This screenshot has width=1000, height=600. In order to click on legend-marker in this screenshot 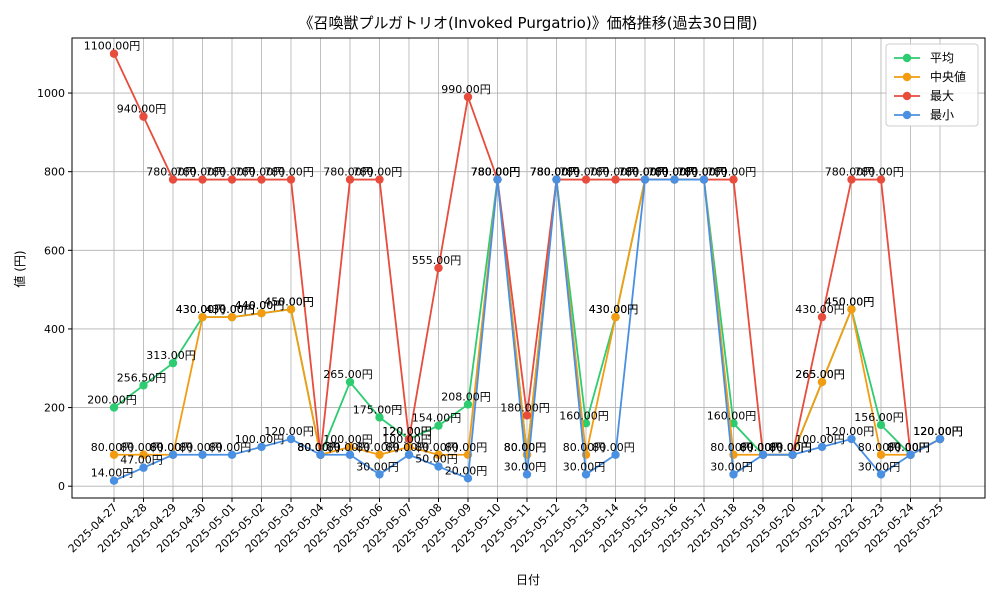, I will do `click(907, 115)`.